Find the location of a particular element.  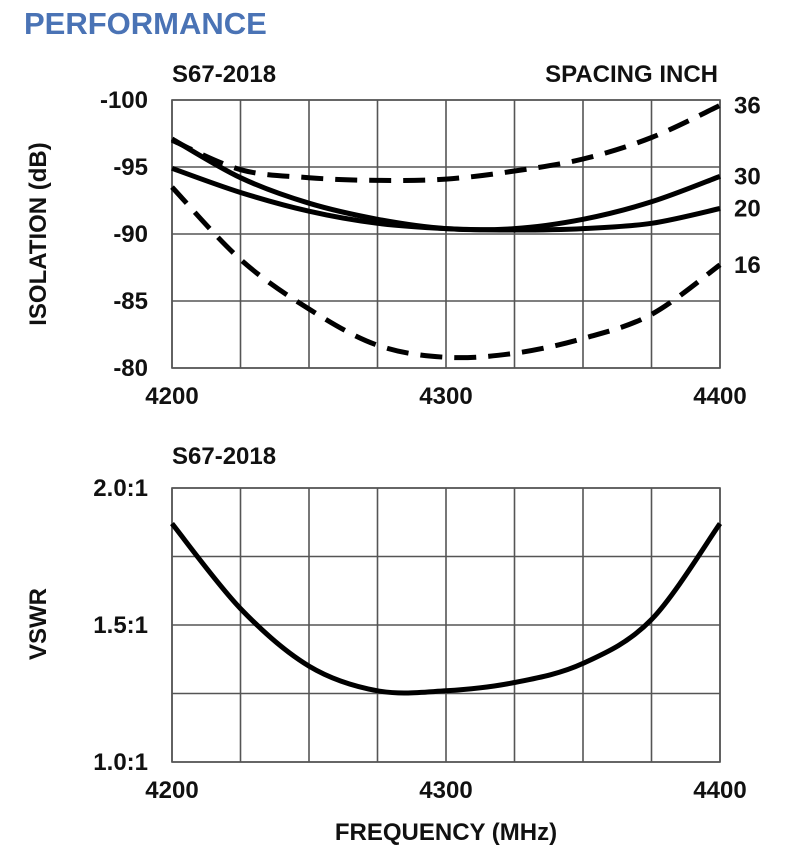

y-tick-label: 2.0:1 is located at coordinates (120, 488).